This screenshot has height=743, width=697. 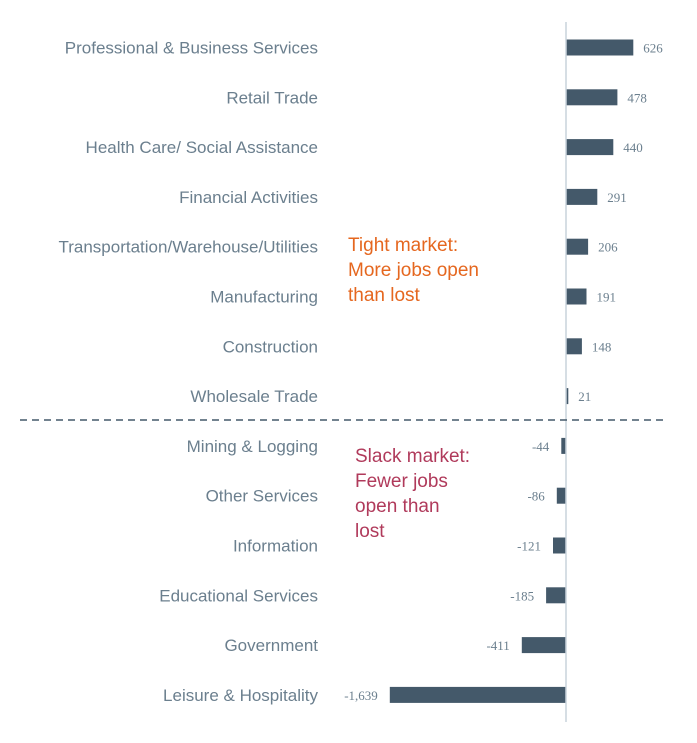 What do you see at coordinates (188, 247) in the screenshot?
I see `category-label-transportation-warehouse-utilities: Transportation/Warehouse/Utilities` at bounding box center [188, 247].